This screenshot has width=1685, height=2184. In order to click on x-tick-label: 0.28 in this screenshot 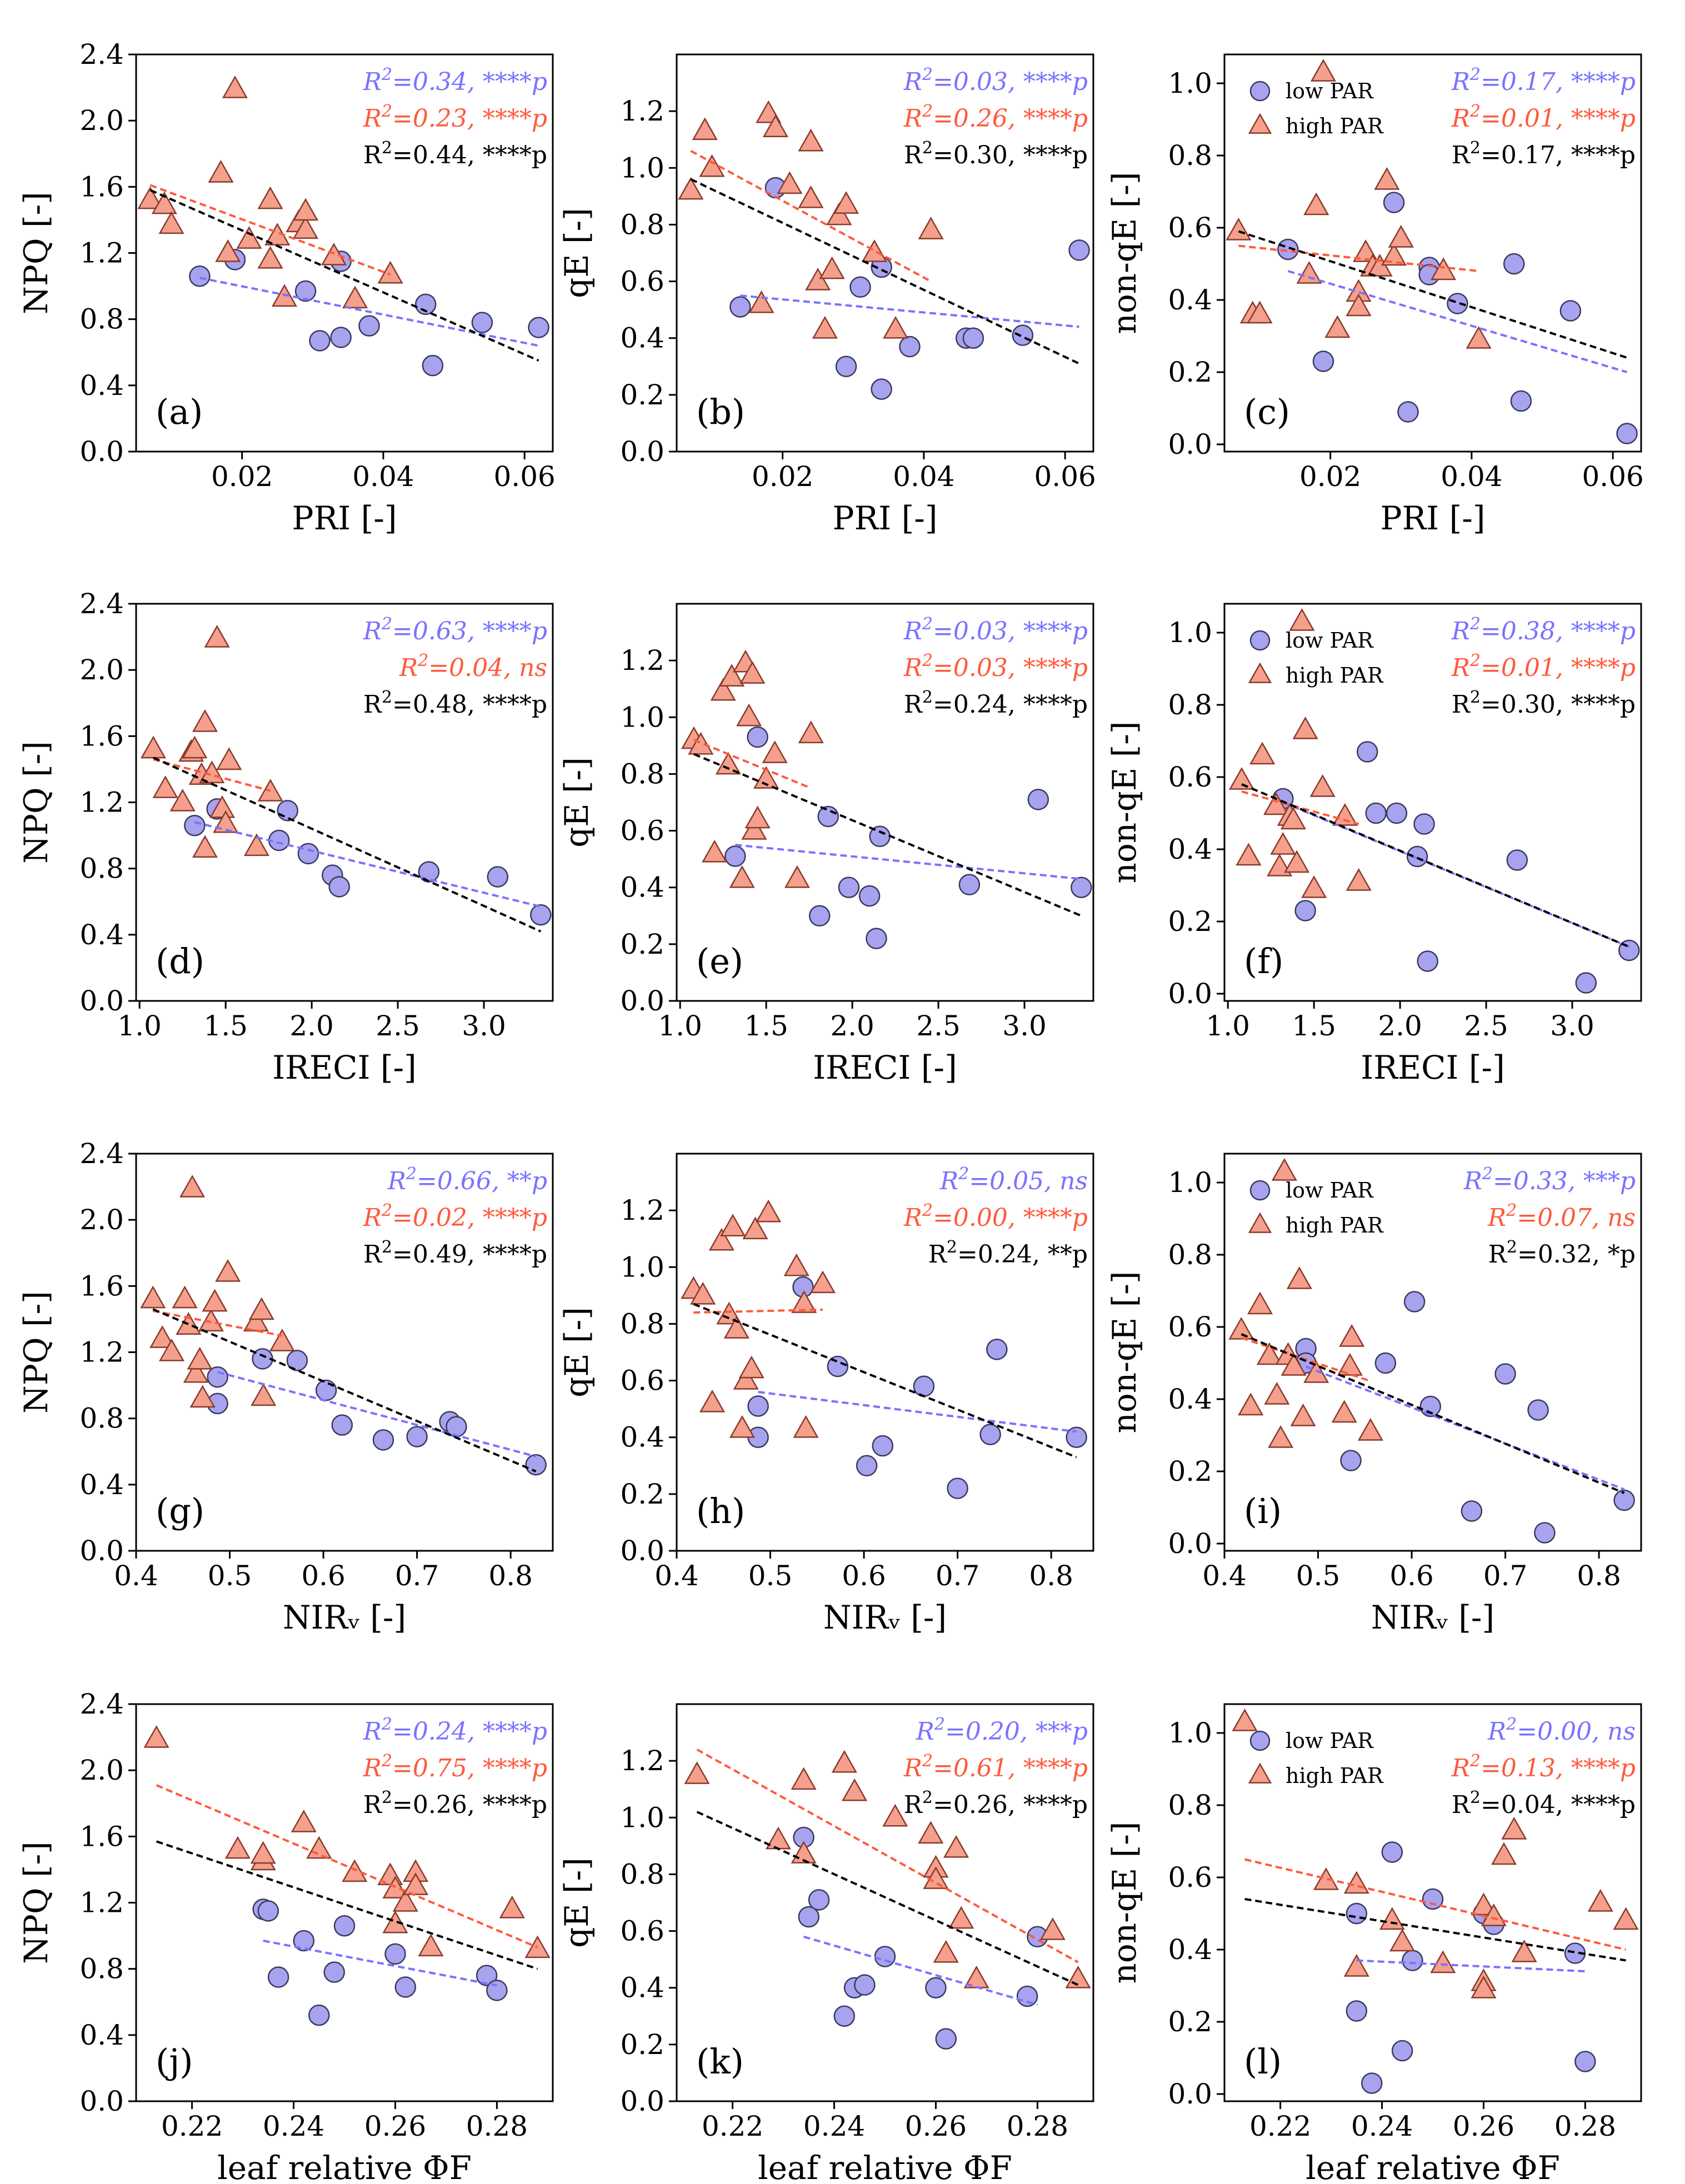, I will do `click(1037, 2126)`.